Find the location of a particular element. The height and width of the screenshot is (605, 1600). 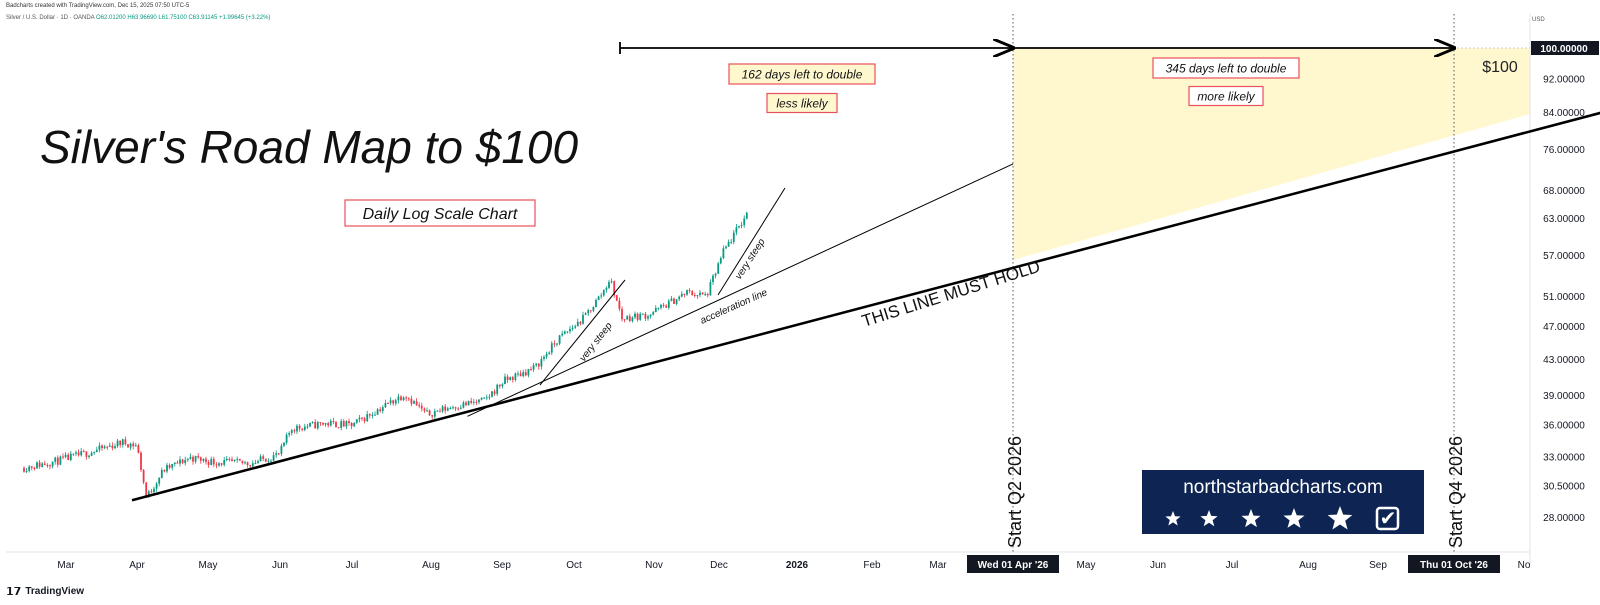

price-tick-label: 100.00000 is located at coordinates (1564, 49).